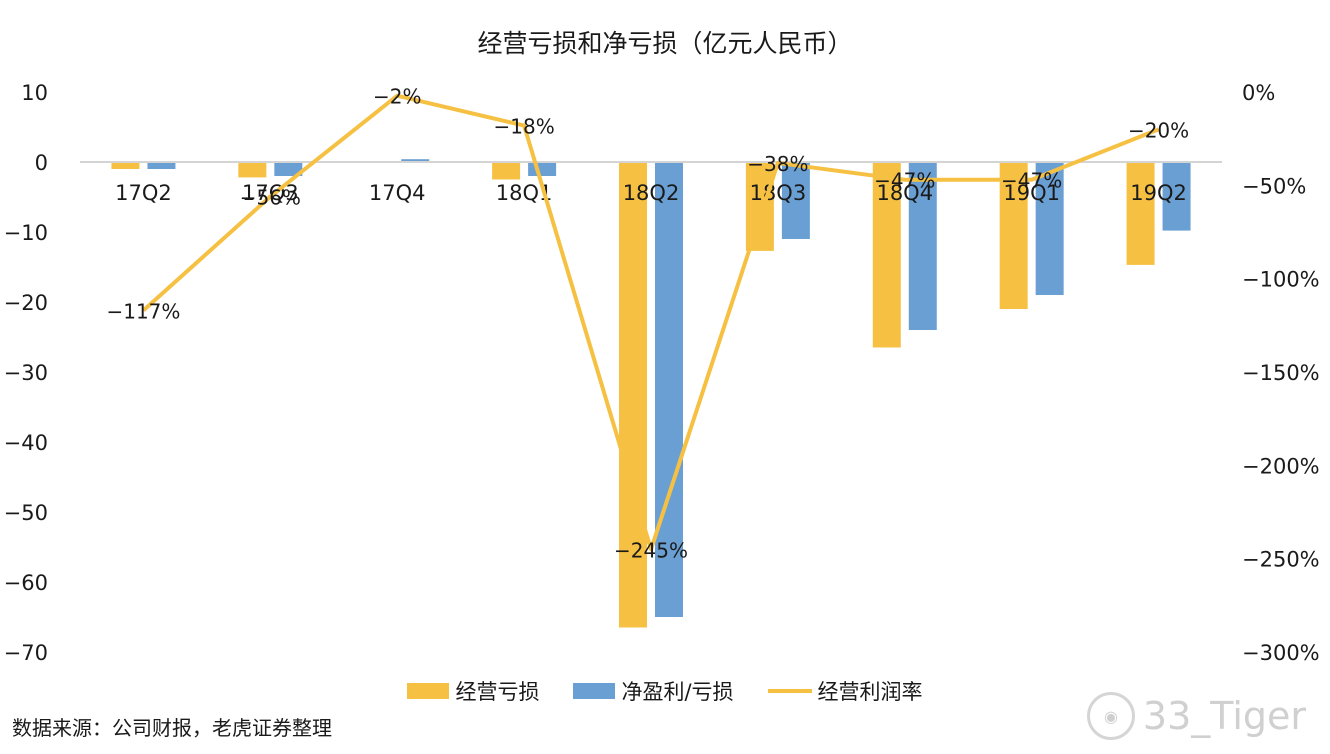 The width and height of the screenshot is (1330, 754). I want to click on category-label: 18Q4, so click(904, 193).